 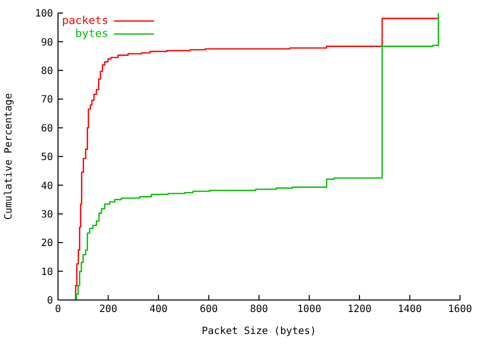 I want to click on y-tick-label: 70, so click(x=46, y=100).